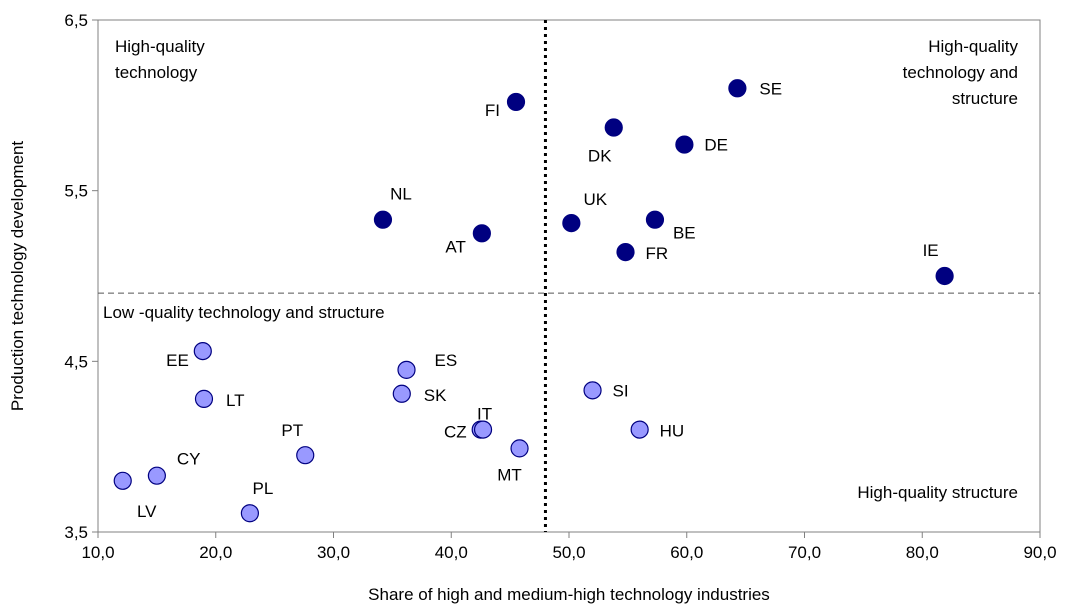  I want to click on data-point-lv, so click(122, 480).